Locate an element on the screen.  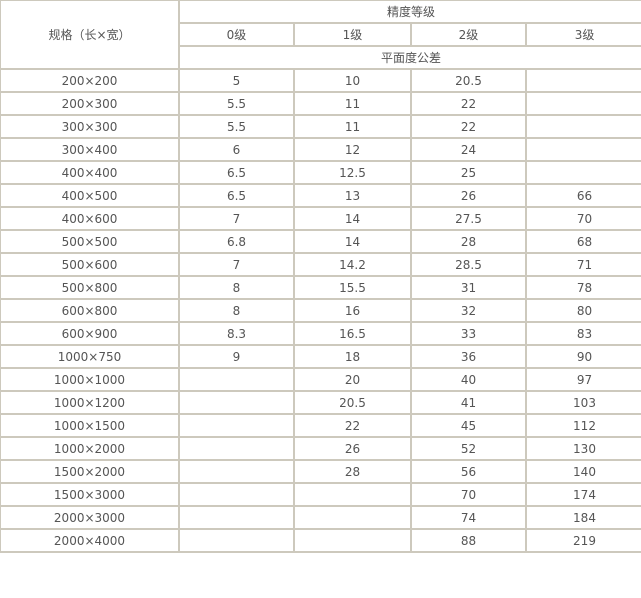
tolerance-cell: 103 is located at coordinates (582, 402).